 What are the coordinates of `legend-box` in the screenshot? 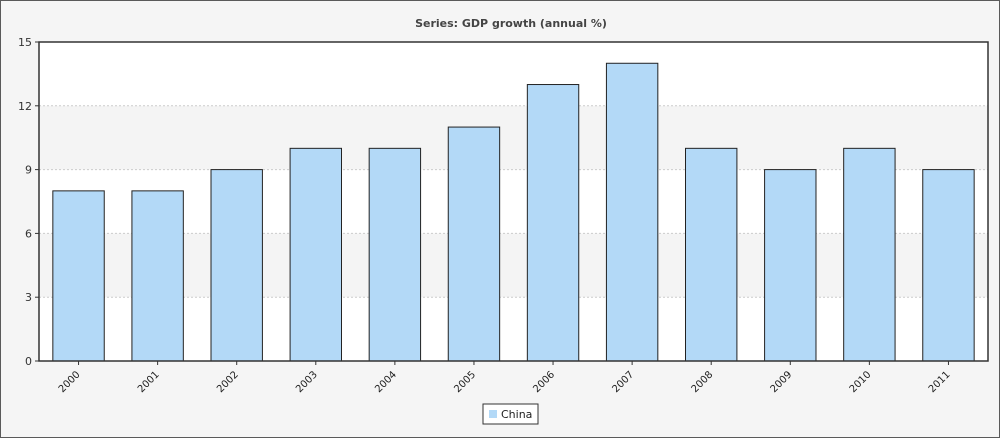 It's located at (510, 414).